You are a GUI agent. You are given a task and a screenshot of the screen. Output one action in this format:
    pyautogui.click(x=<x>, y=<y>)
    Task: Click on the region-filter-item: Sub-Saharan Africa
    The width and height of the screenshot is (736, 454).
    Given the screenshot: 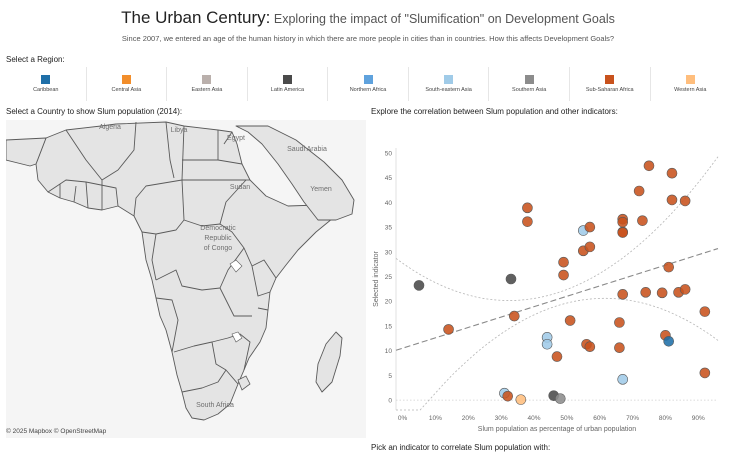 What is the action you would take?
    pyautogui.click(x=610, y=84)
    